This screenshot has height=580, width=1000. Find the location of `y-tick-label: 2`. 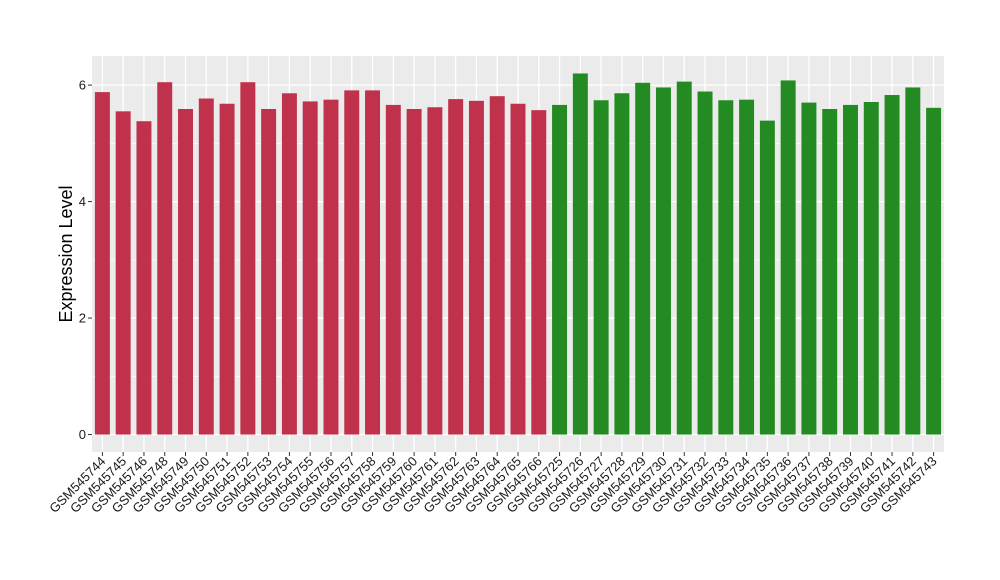

y-tick-label: 2 is located at coordinates (82, 318).